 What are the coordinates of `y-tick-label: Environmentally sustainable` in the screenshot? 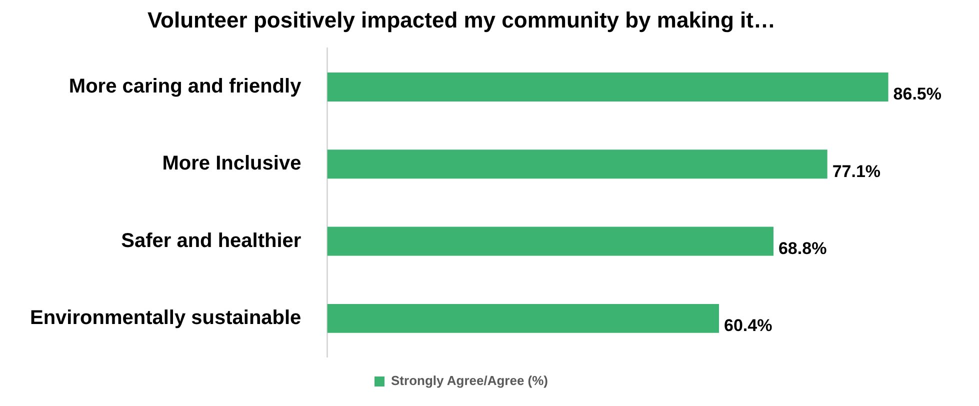 It's located at (166, 317).